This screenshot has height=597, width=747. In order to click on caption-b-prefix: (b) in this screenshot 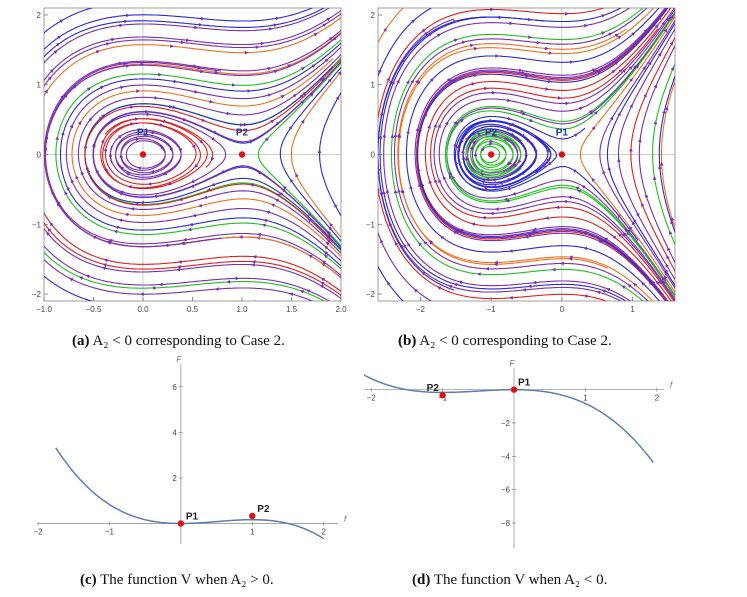, I will do `click(407, 341)`.